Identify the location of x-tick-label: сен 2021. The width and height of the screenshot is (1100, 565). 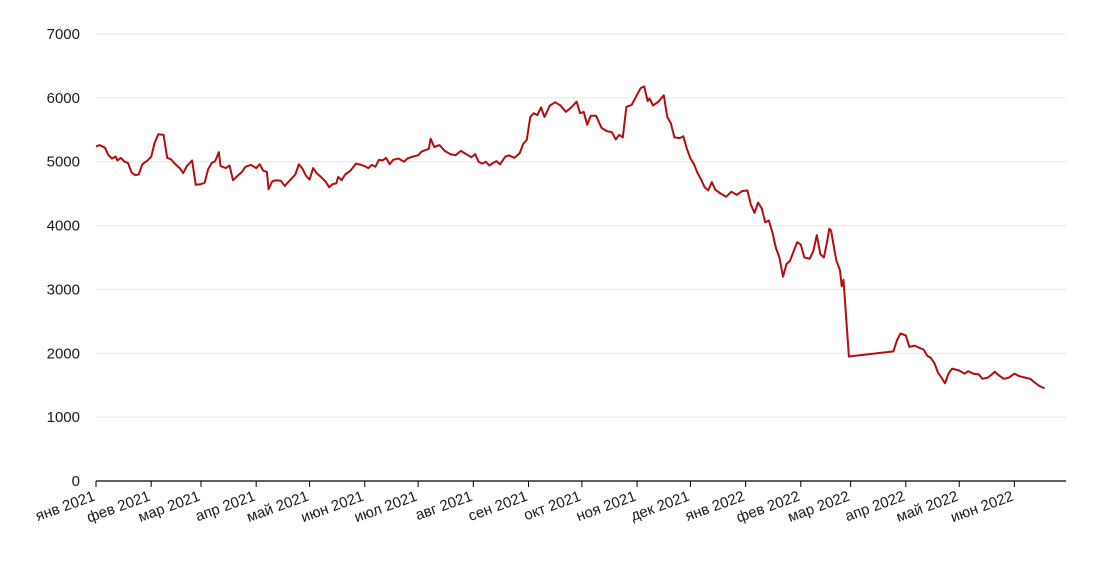
(498, 506).